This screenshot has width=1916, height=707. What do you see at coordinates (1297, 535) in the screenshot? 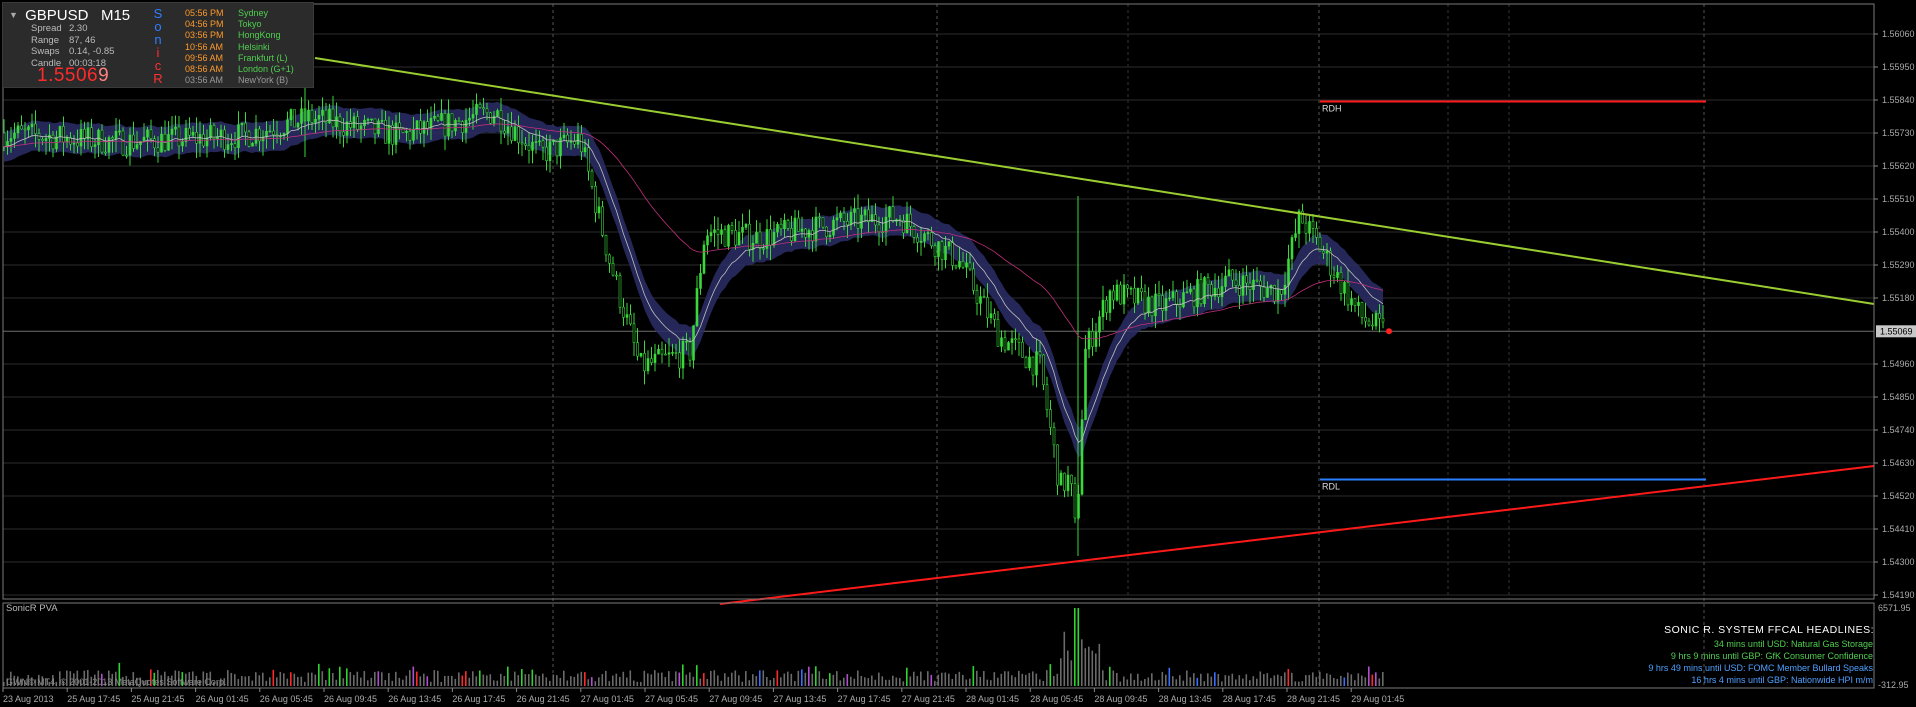
I see `lower-trendline` at bounding box center [1297, 535].